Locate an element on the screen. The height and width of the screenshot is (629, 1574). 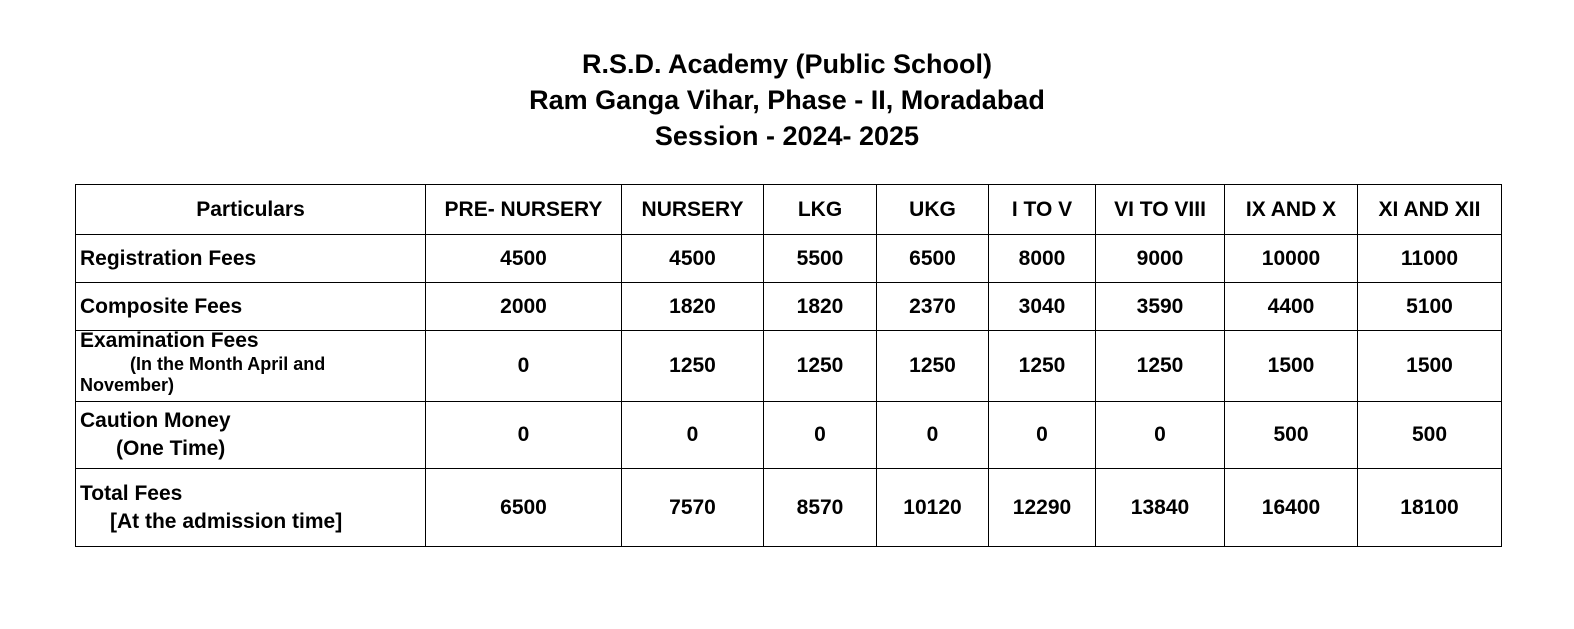
table-cell: 12290 is located at coordinates (1042, 507).